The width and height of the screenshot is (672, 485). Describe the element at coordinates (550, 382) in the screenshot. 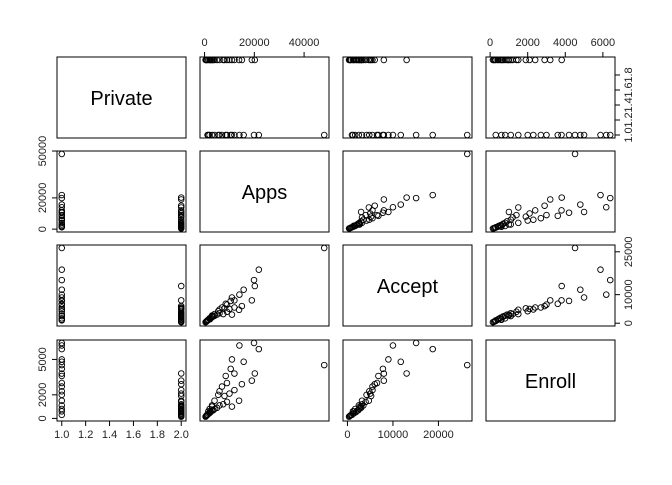

I see `variable-label: Enroll` at that location.